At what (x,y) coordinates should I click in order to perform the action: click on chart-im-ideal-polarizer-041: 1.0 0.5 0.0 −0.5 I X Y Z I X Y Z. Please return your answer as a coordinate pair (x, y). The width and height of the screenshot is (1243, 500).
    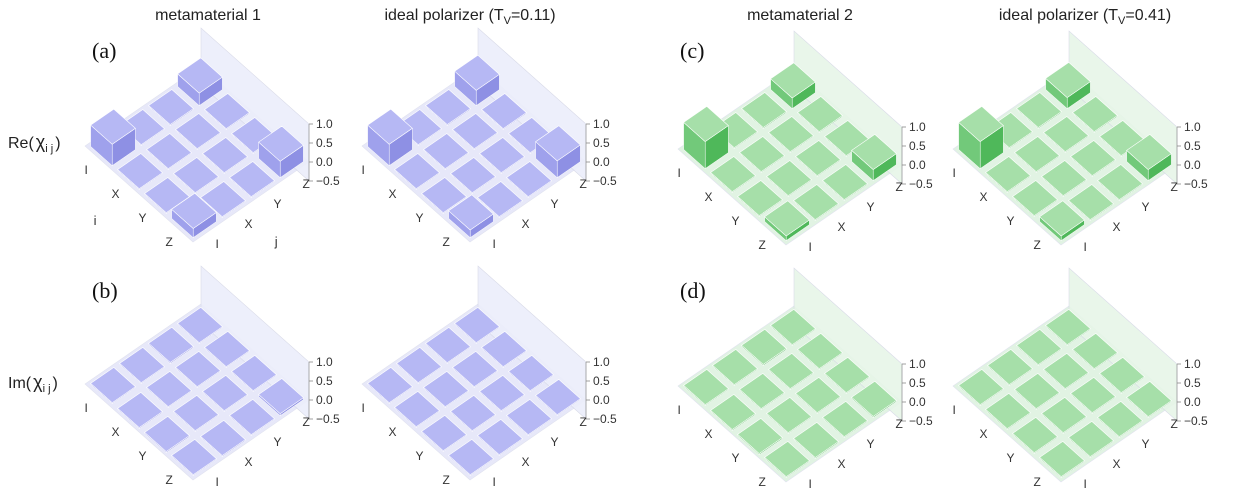
    Looking at the image, I should click on (1080, 379).